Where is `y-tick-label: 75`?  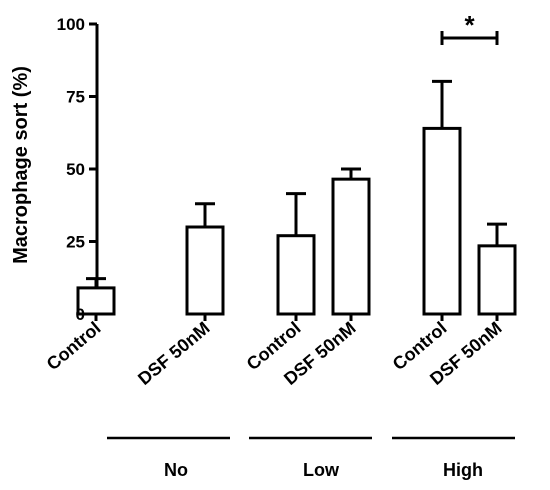
y-tick-label: 75 is located at coordinates (75, 97).